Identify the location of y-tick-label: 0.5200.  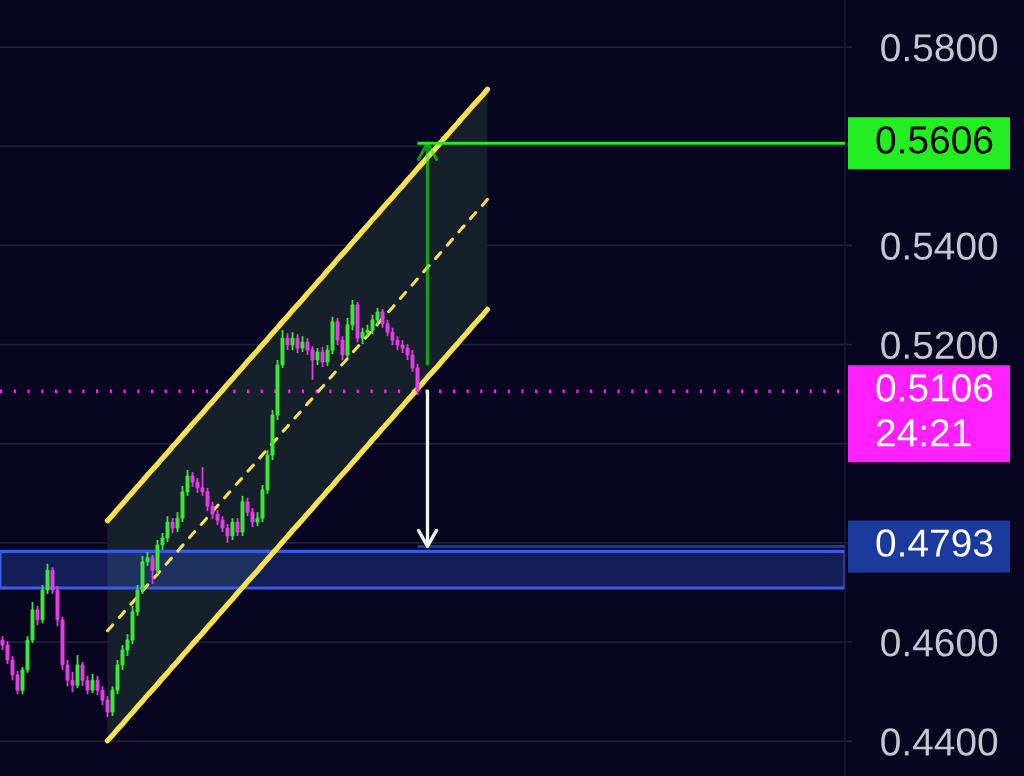
(939, 345).